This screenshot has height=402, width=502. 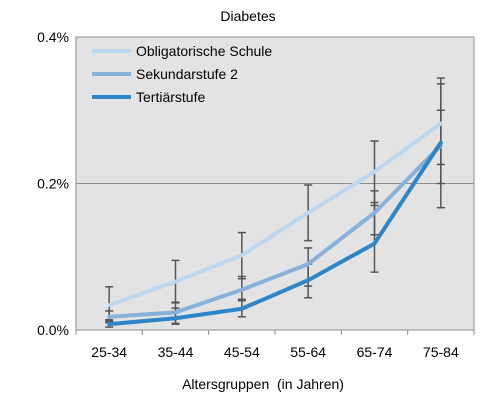 I want to click on y-axis-ticks: 0.0% 0.2% 0.4%, so click(x=53, y=183).